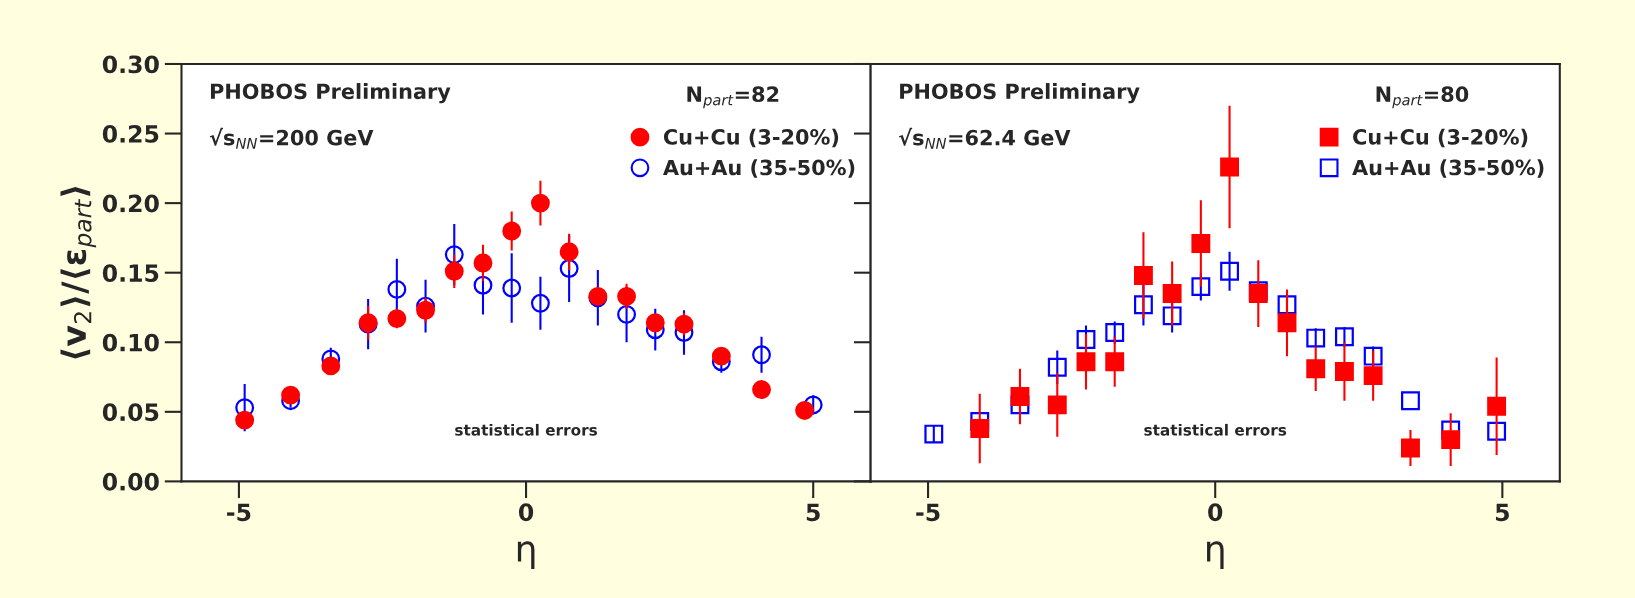  I want to click on annotation: √s$_{NN}$=200 GeV, so click(291, 138).